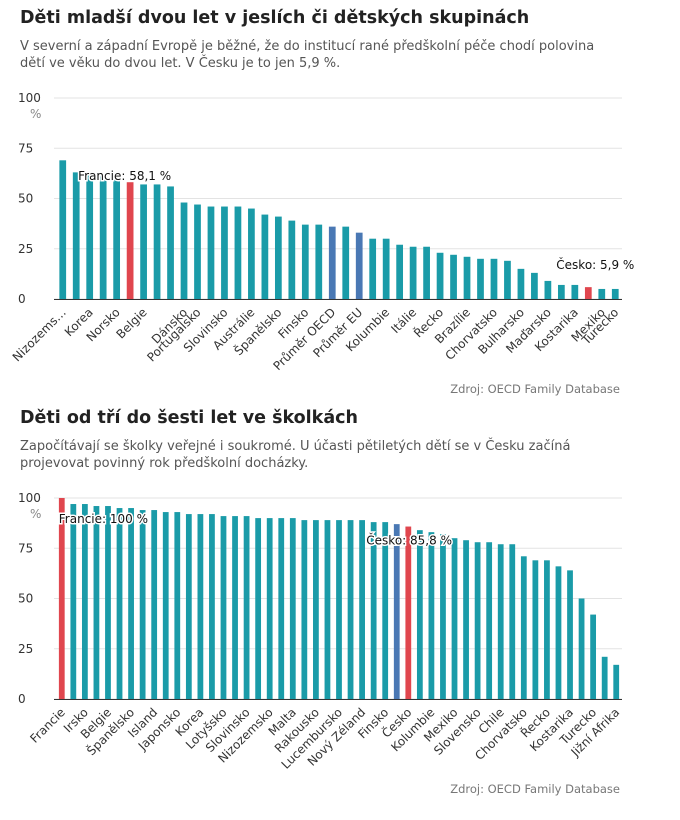  I want to click on bar-průměr-eu, so click(359, 265).